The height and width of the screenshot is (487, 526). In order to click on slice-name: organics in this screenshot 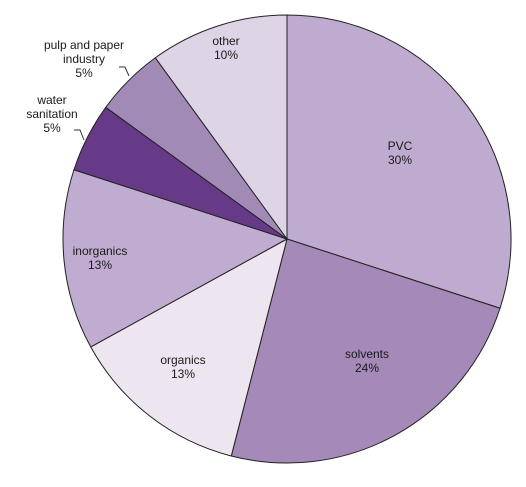, I will do `click(182, 360)`.